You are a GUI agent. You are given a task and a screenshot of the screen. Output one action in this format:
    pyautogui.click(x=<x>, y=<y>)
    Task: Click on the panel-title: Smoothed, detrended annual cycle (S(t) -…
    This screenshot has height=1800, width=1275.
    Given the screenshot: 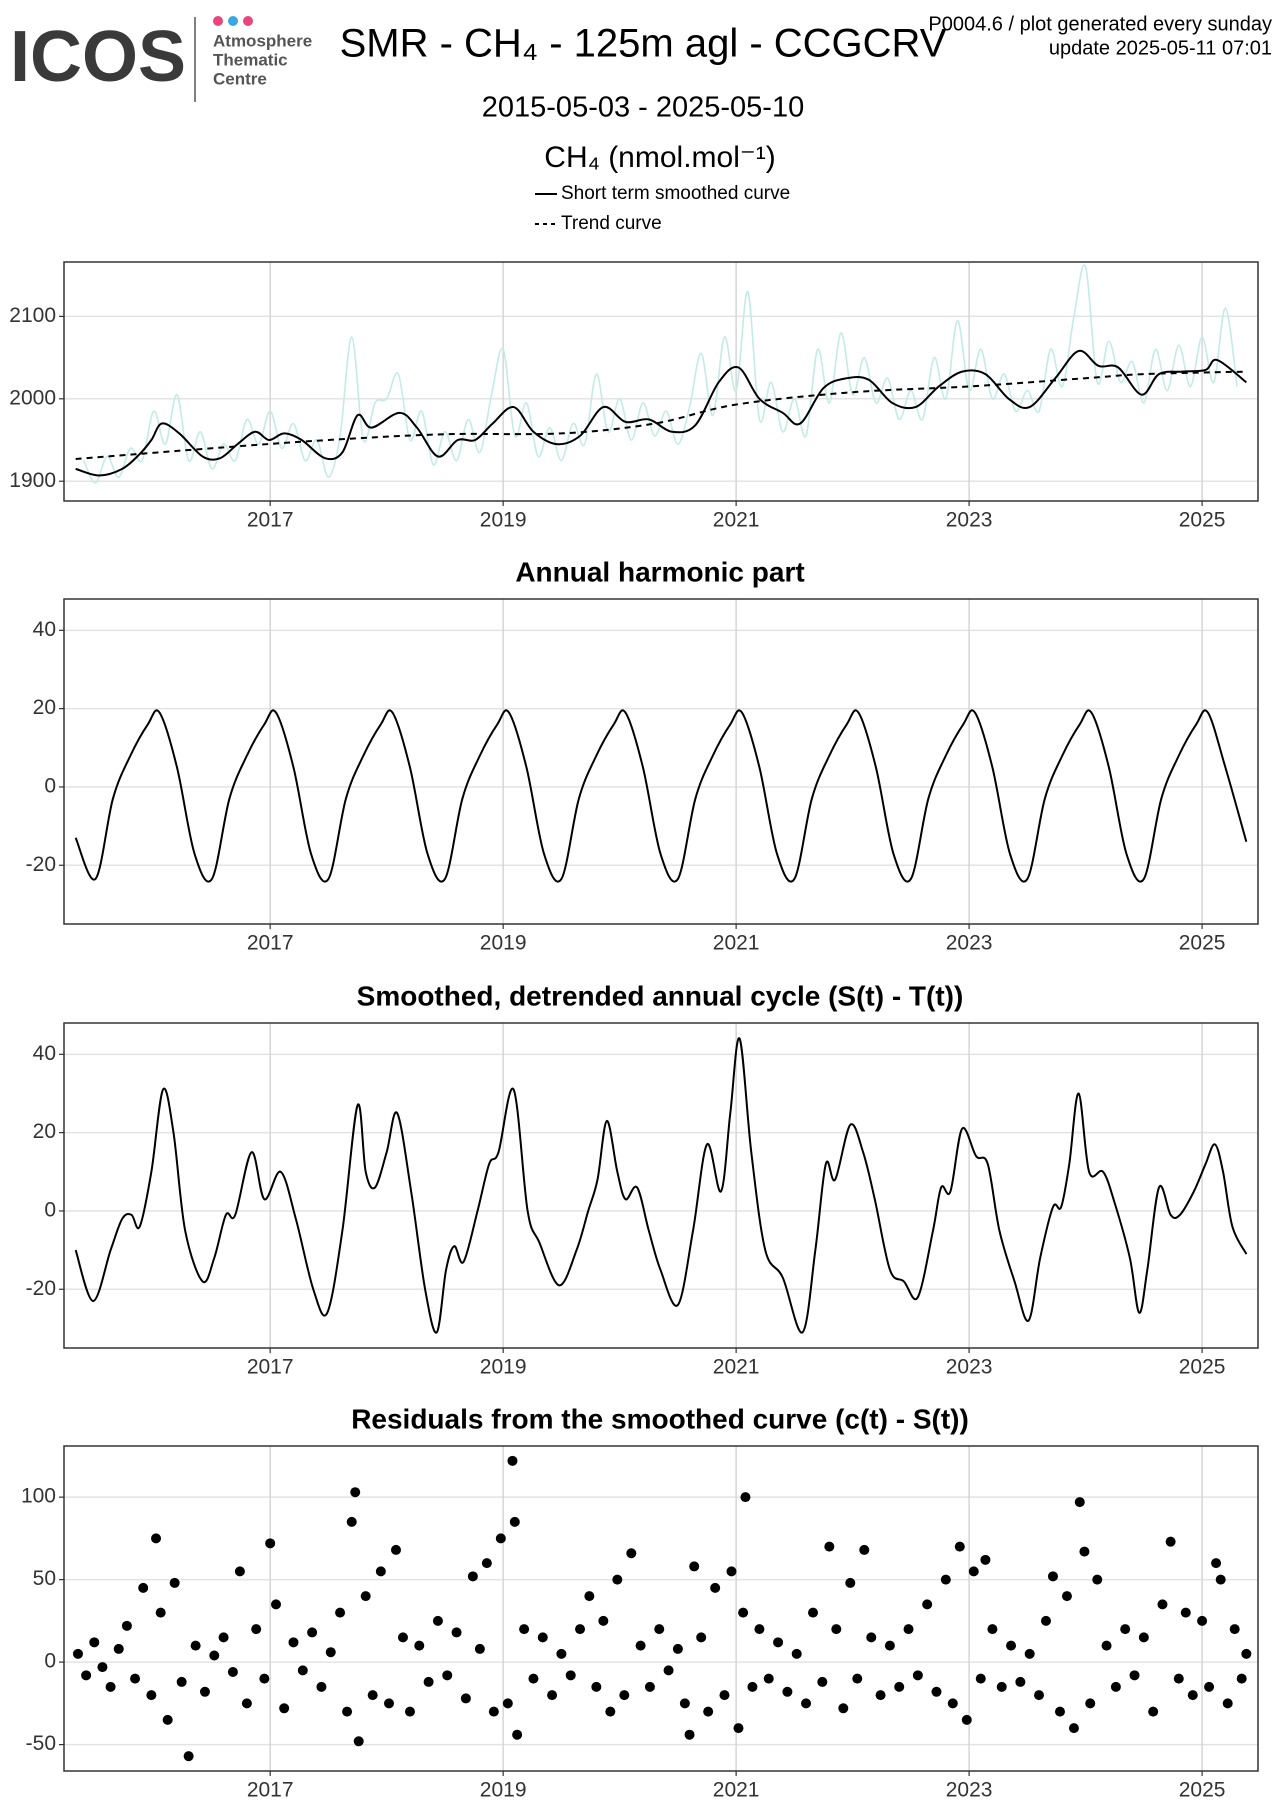 What is the action you would take?
    pyautogui.click(x=660, y=995)
    